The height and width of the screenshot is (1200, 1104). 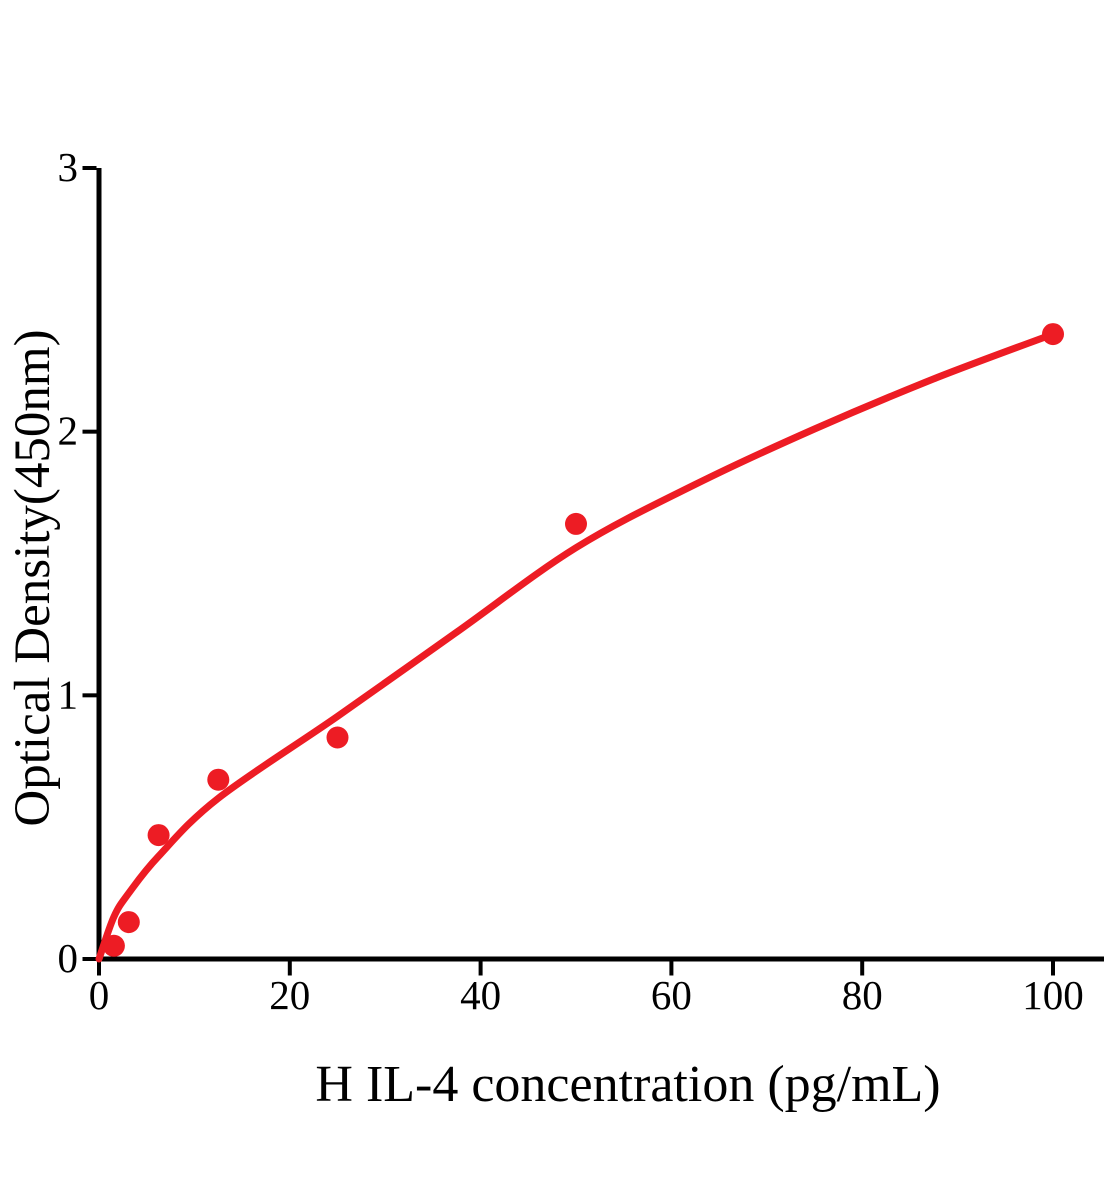 What do you see at coordinates (671, 995) in the screenshot?
I see `x-tick-label: 60` at bounding box center [671, 995].